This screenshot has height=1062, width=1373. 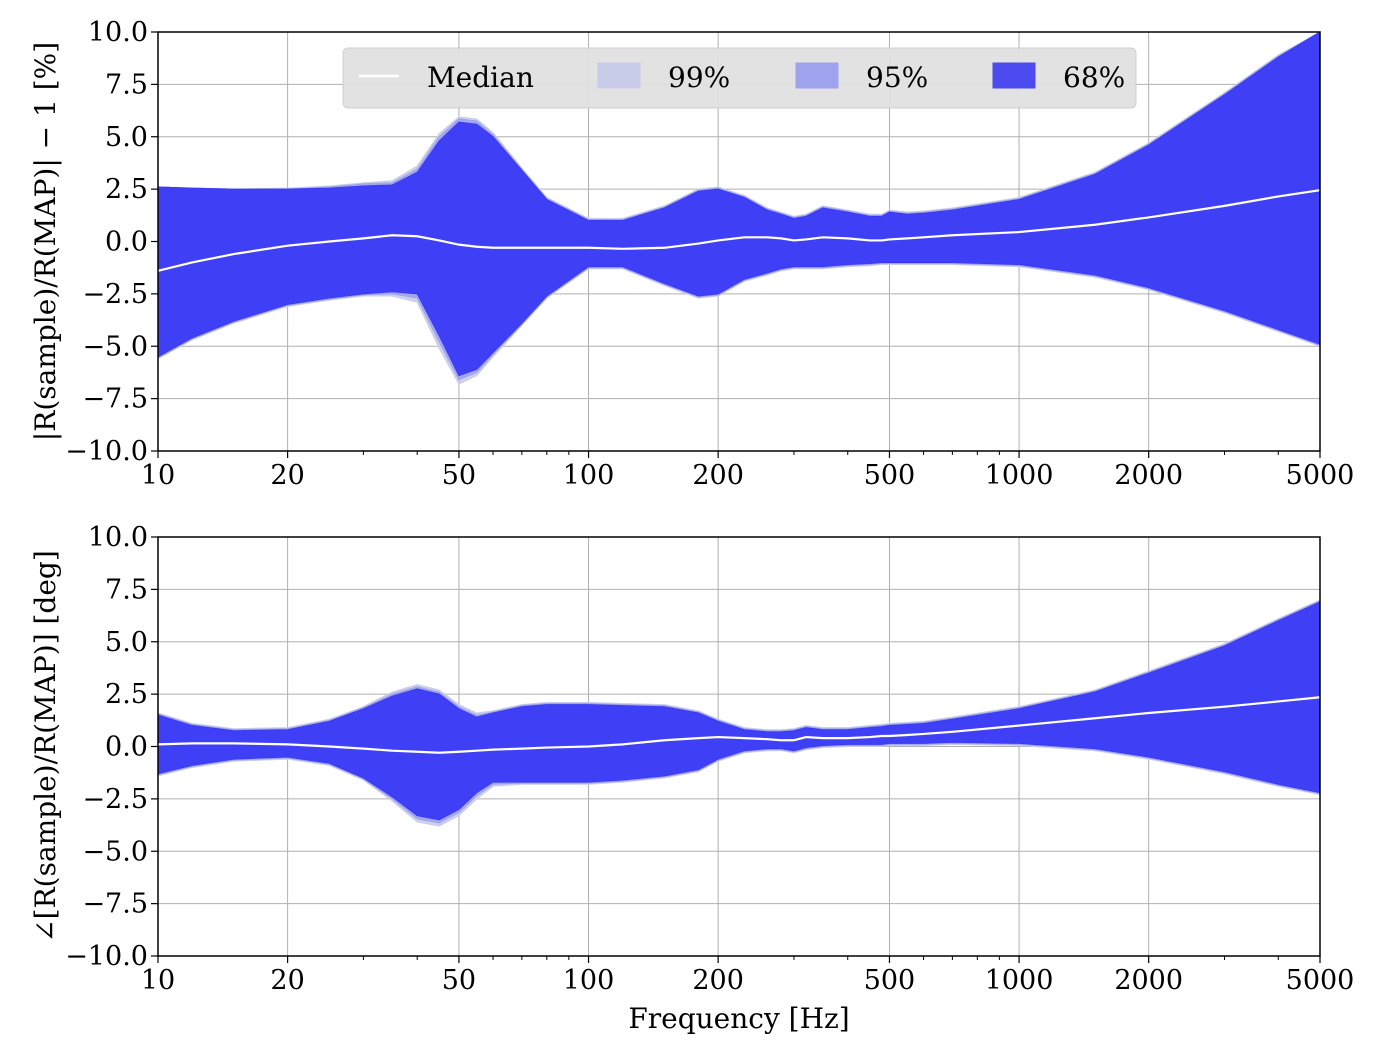 I want to click on y-axis-label: ∠[R(sample)/R(MAP)] [deg], so click(x=45, y=746).